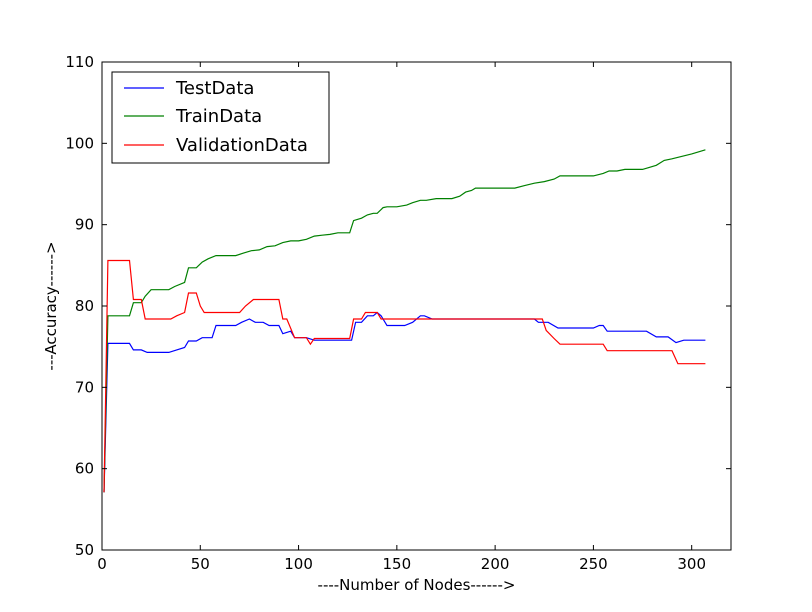 The width and height of the screenshot is (812, 612). Describe the element at coordinates (593, 564) in the screenshot. I see `x-tick-label: 250` at that location.